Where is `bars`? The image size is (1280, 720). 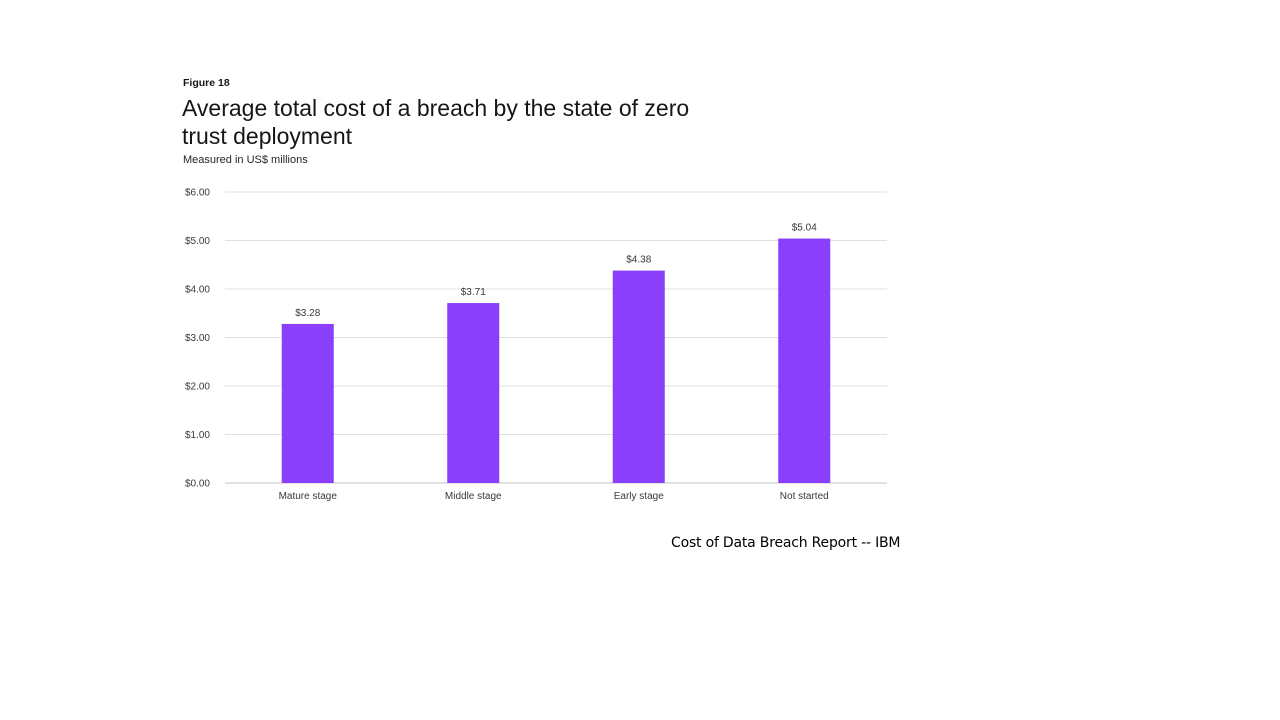 bars is located at coordinates (556, 360).